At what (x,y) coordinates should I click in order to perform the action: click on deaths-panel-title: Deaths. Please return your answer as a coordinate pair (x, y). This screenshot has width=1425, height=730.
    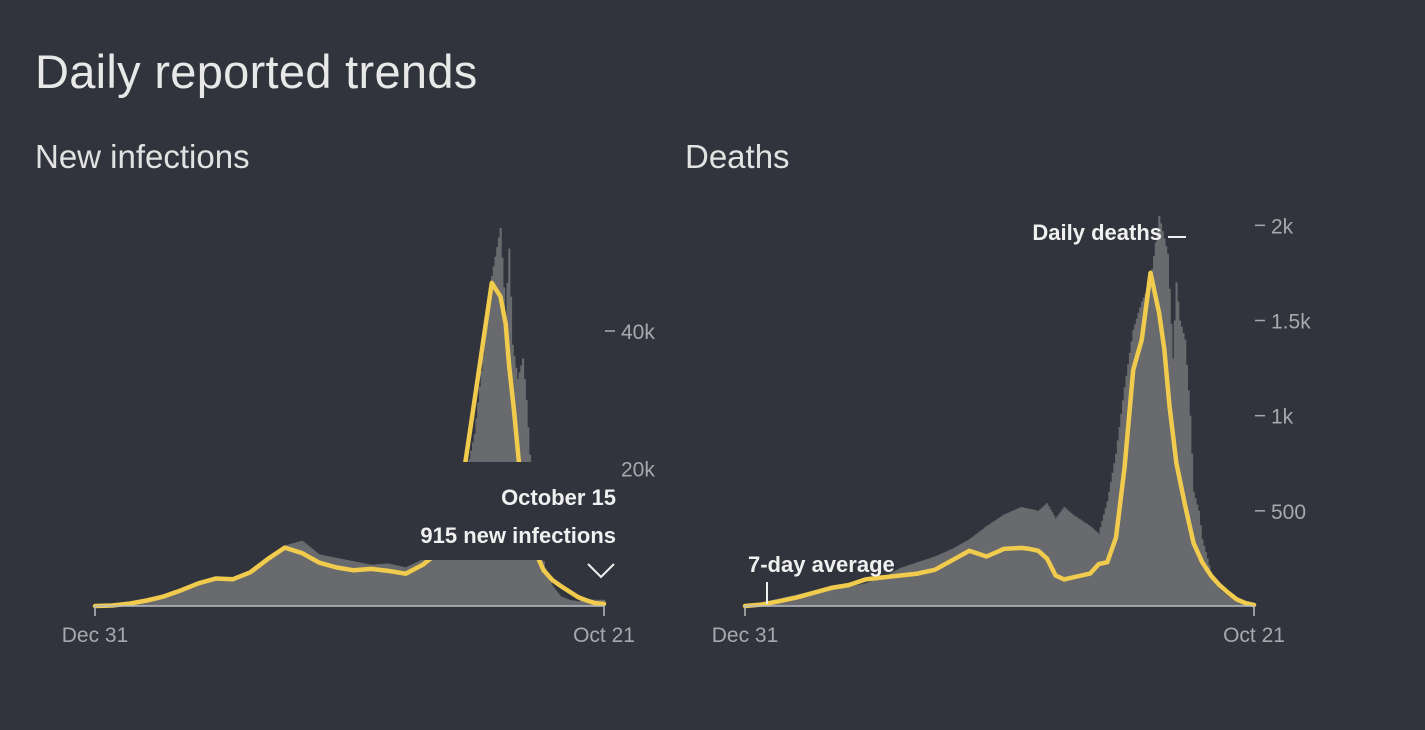
    Looking at the image, I should click on (737, 156).